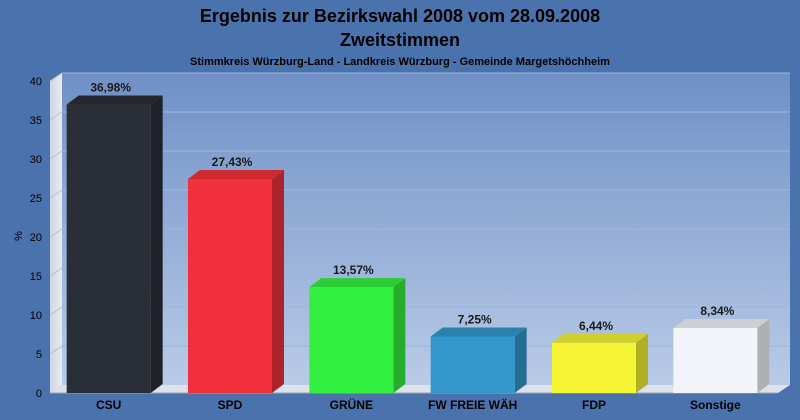 This screenshot has width=800, height=420. I want to click on bar-fw-freie-wäh, so click(478, 360).